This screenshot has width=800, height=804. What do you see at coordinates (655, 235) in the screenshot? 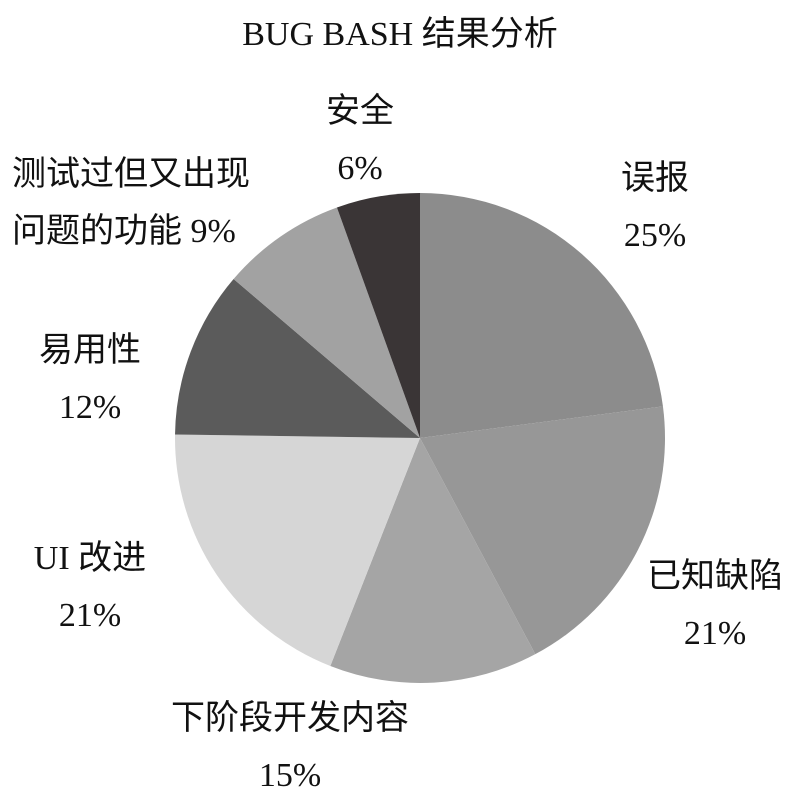
I see `value-label: 25%` at bounding box center [655, 235].